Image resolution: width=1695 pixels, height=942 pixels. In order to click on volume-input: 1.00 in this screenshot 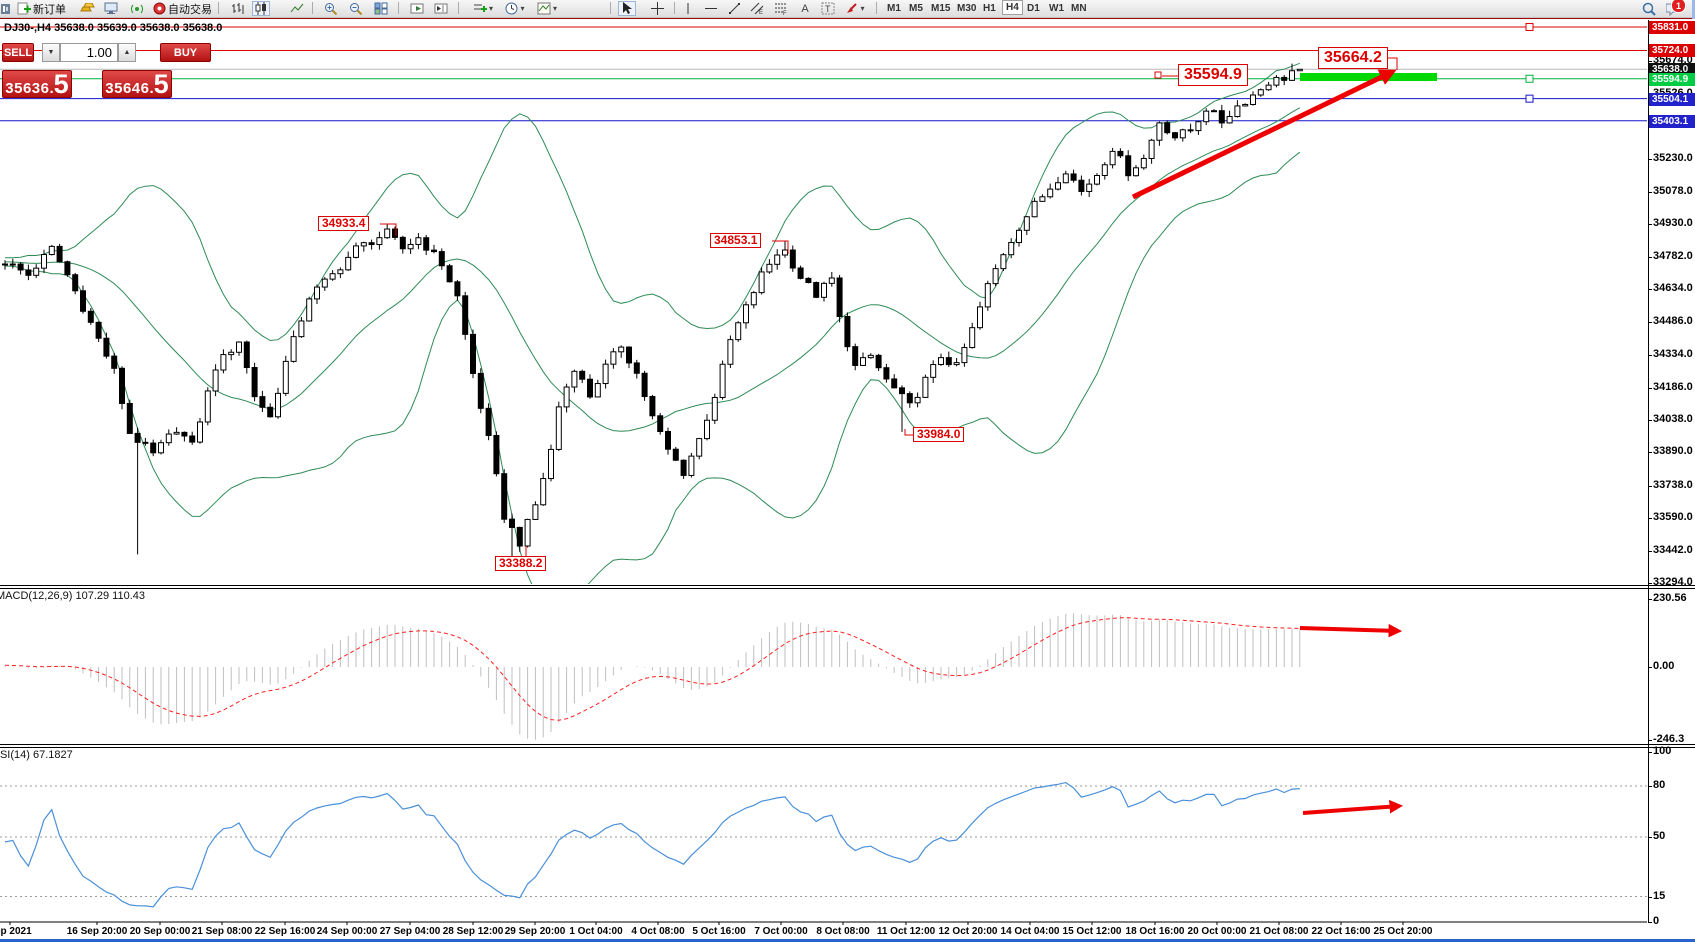, I will do `click(89, 52)`.